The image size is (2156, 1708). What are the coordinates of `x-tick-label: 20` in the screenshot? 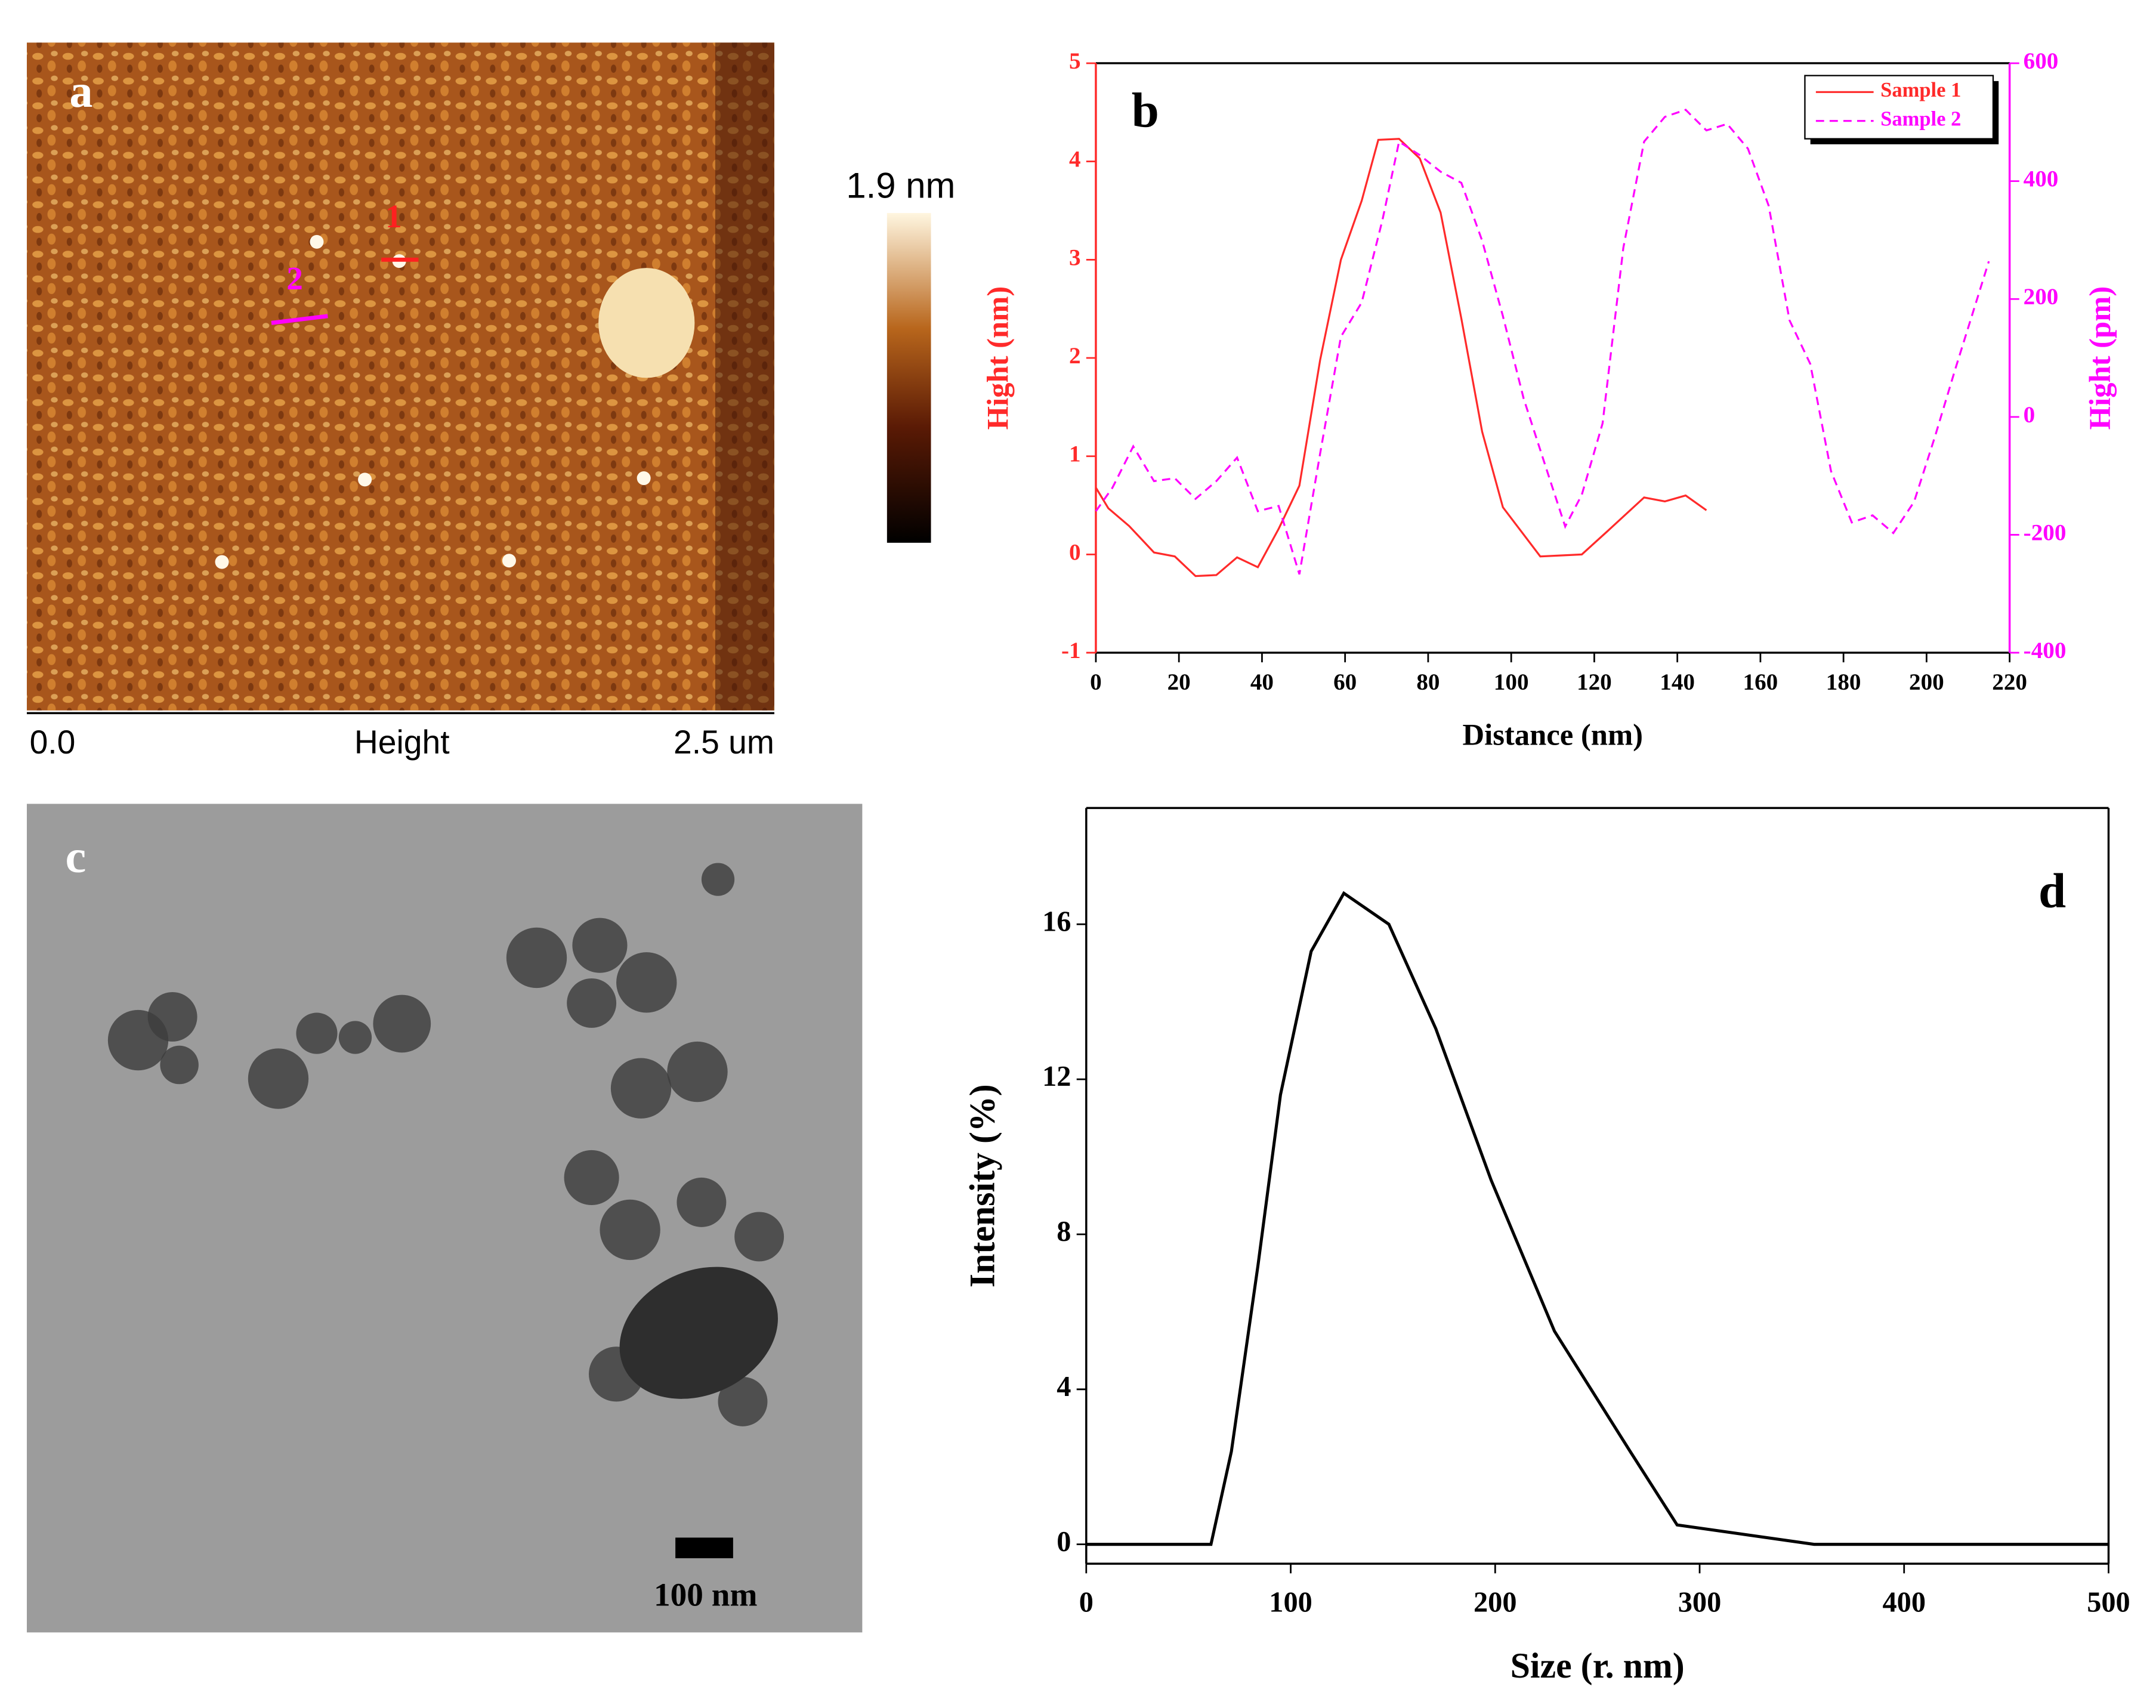 It's located at (1179, 682).